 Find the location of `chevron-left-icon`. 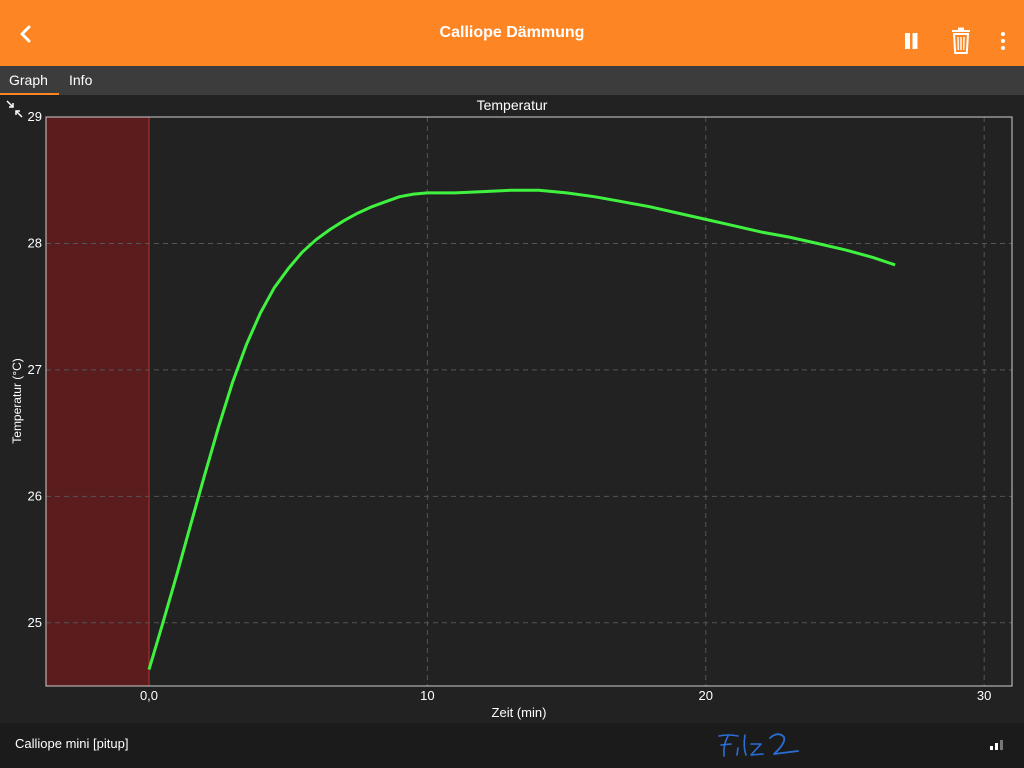

chevron-left-icon is located at coordinates (25, 34).